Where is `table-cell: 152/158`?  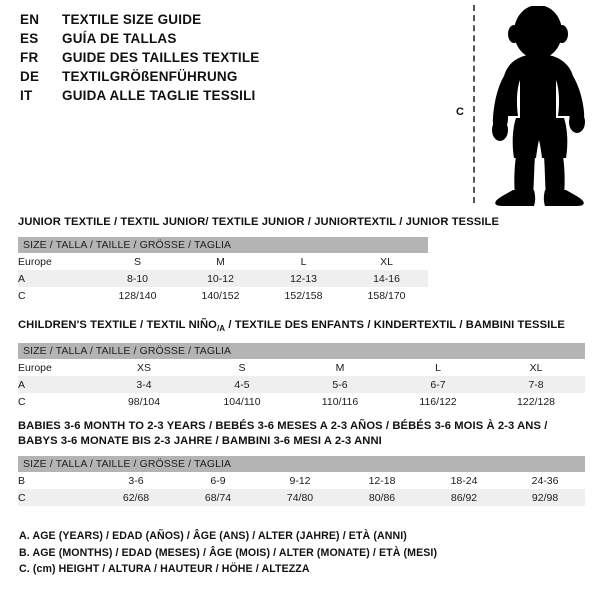 table-cell: 152/158 is located at coordinates (303, 295).